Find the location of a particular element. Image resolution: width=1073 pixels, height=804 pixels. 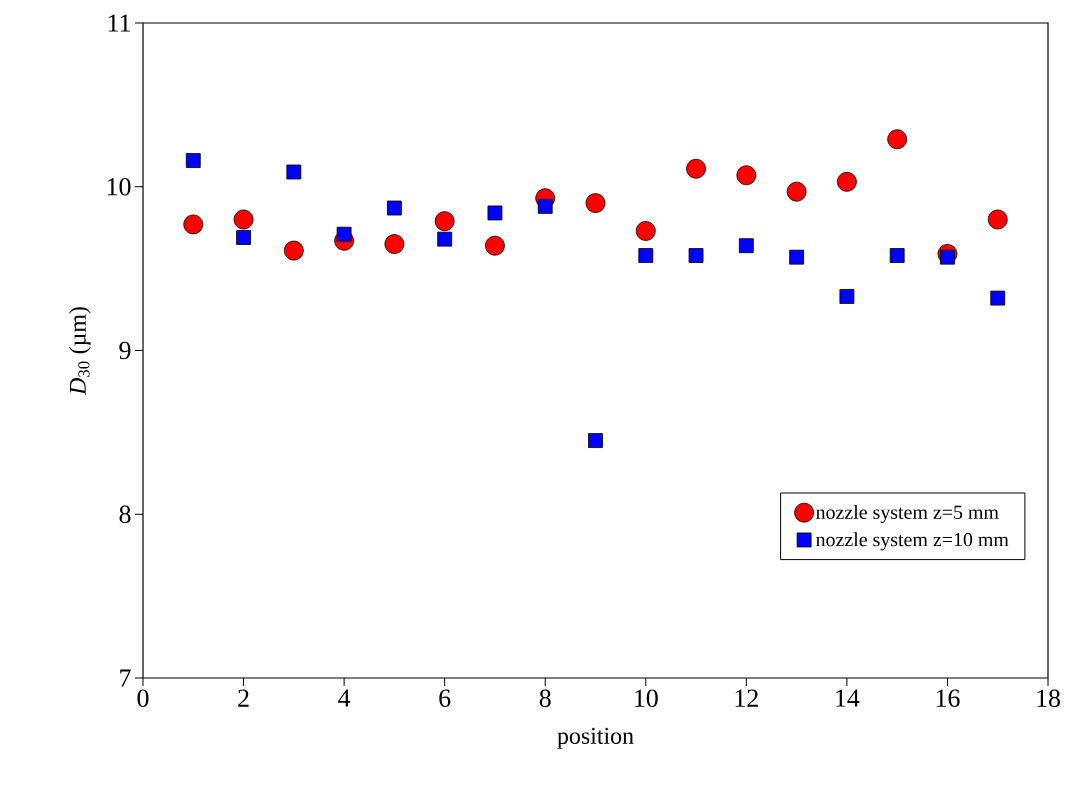

x-tick-label: 18 is located at coordinates (1048, 698).